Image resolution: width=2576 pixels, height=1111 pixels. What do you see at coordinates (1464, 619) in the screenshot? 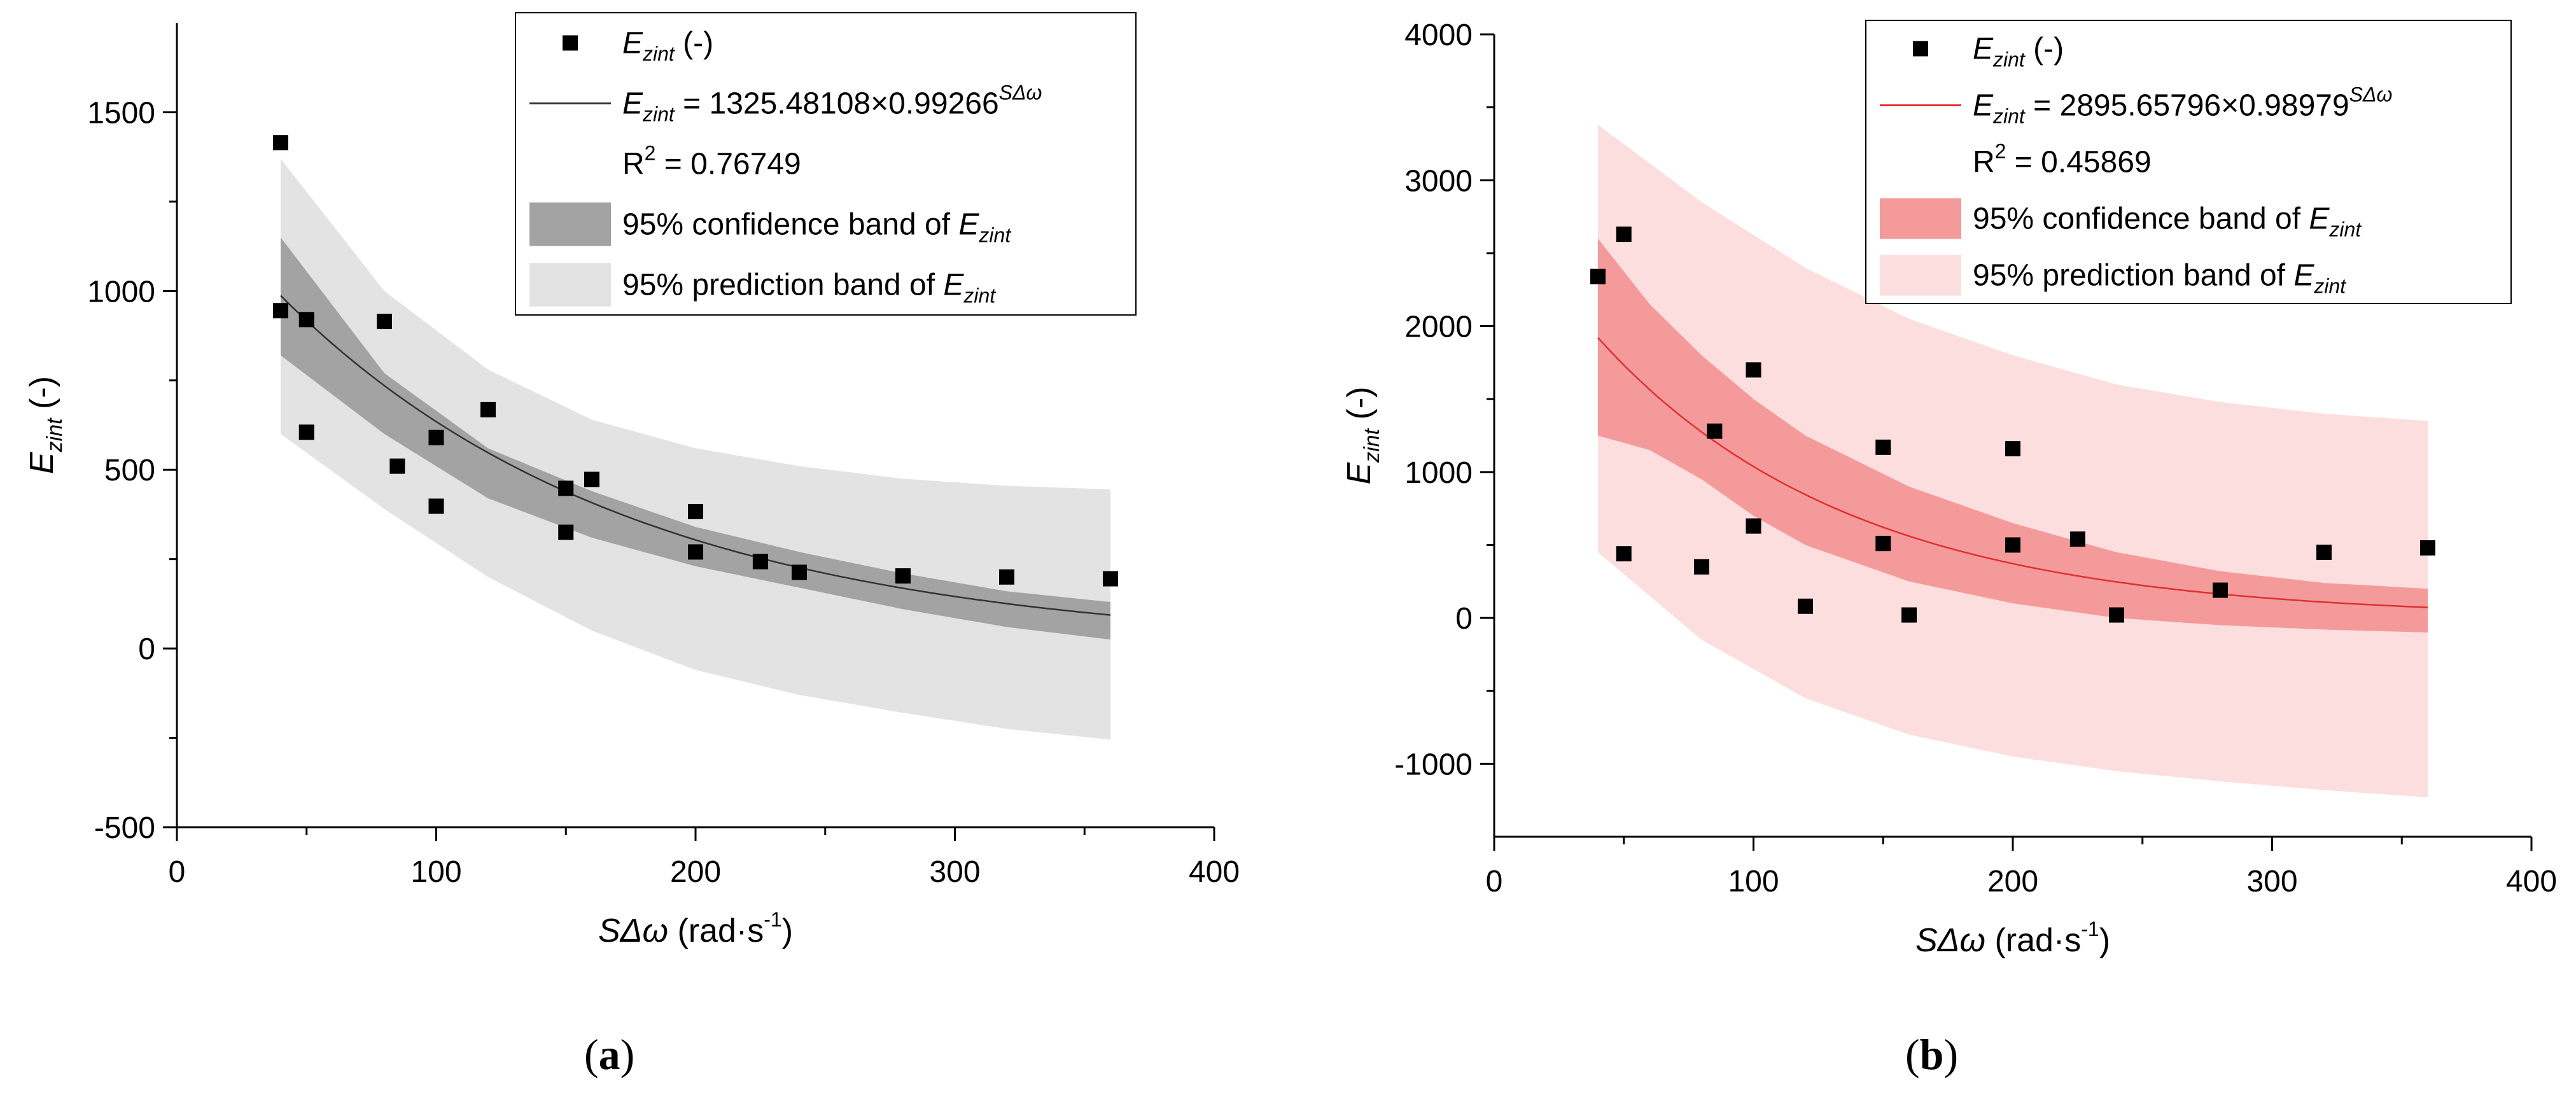
I see `y-tick-label: 0` at bounding box center [1464, 619].